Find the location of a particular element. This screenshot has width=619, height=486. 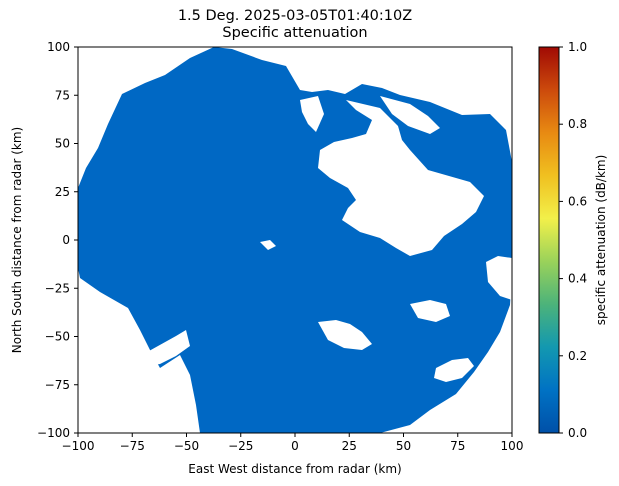

x-tick-label: −100 is located at coordinates (78, 446).